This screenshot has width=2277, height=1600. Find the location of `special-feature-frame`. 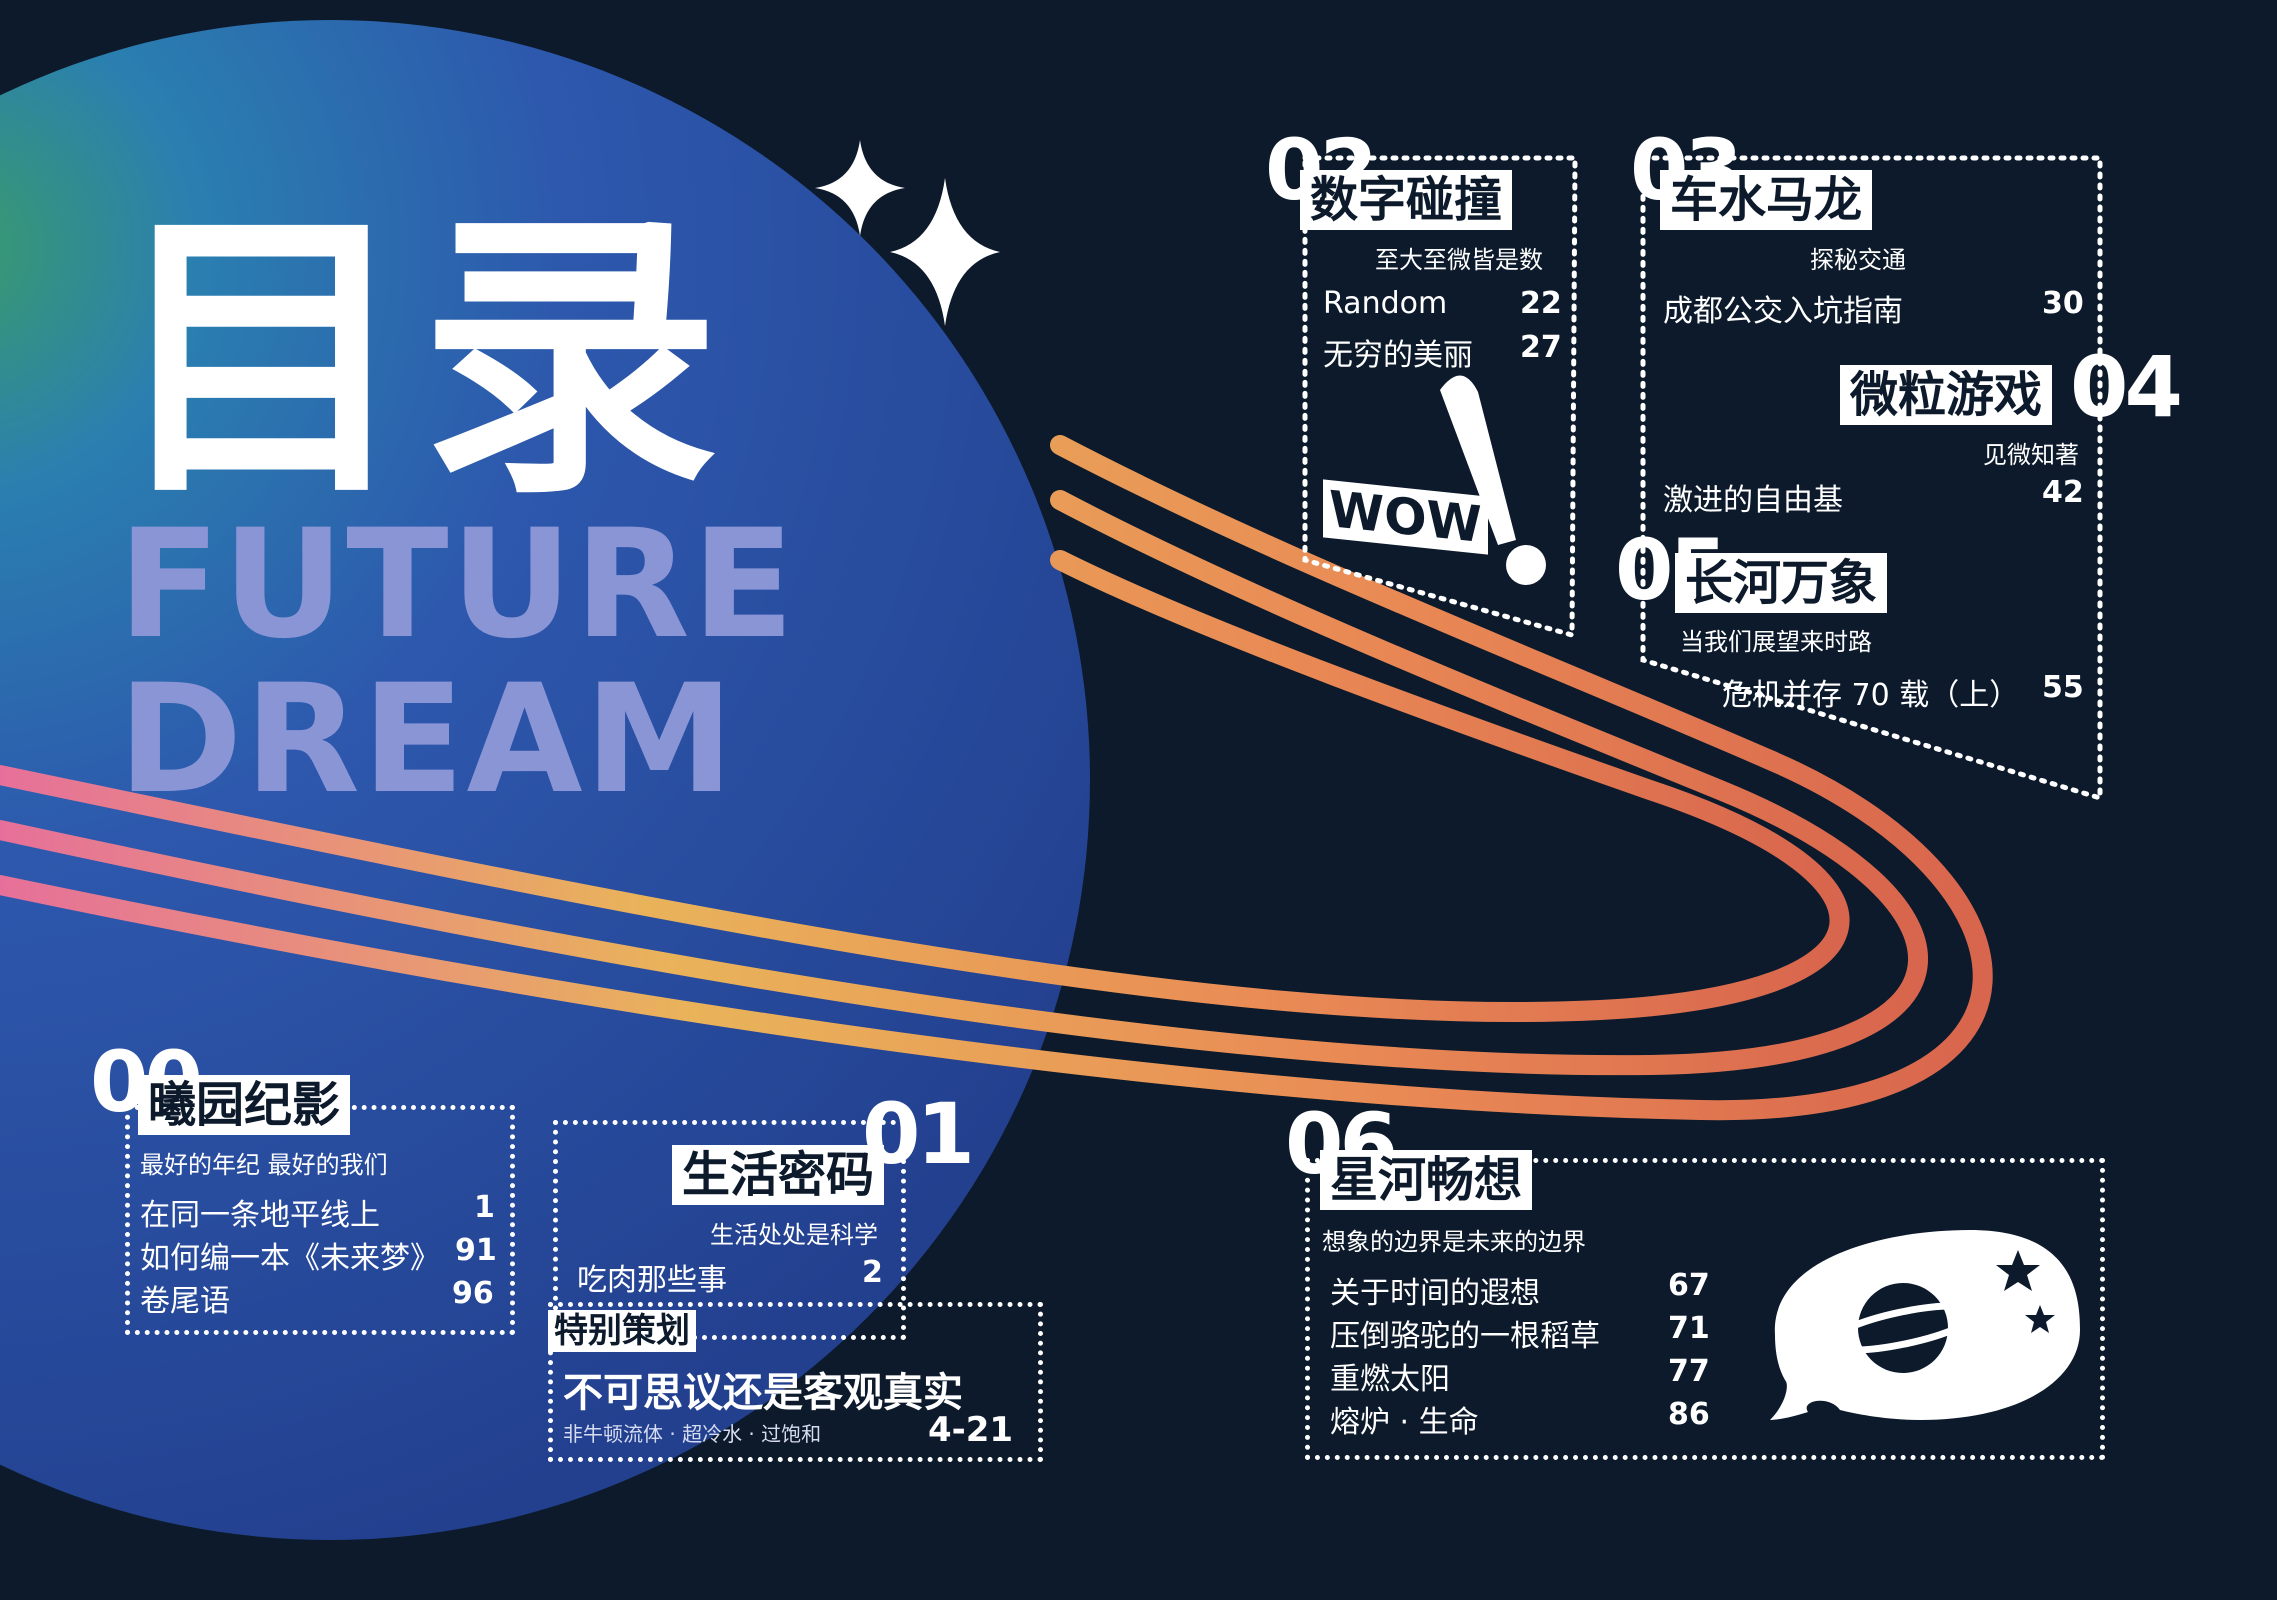

special-feature-frame is located at coordinates (795, 1382).